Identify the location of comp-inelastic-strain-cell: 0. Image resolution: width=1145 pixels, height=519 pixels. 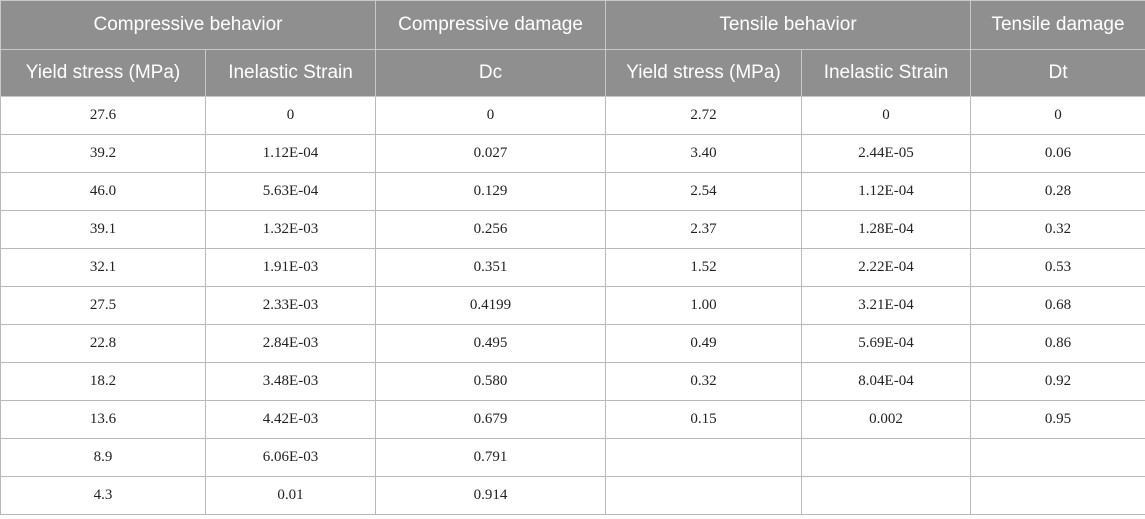
(290, 115).